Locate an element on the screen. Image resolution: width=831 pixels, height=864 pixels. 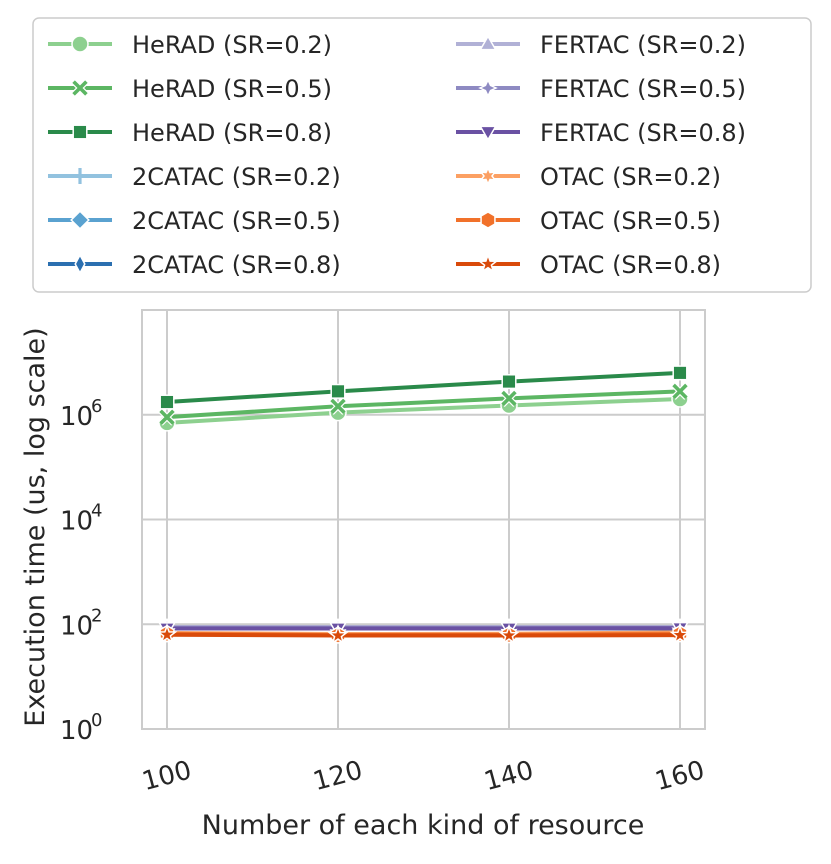
legend-label: HeRAD (SR=0.8) is located at coordinates (232, 133).